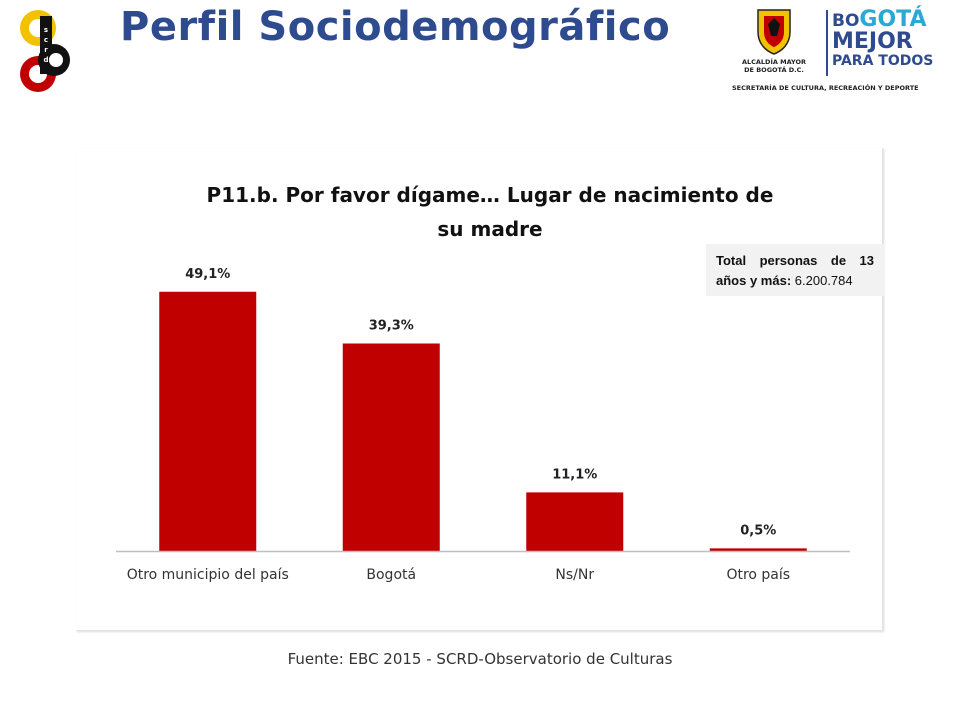 The image size is (960, 720). I want to click on category-label: Bogotá, so click(391, 575).